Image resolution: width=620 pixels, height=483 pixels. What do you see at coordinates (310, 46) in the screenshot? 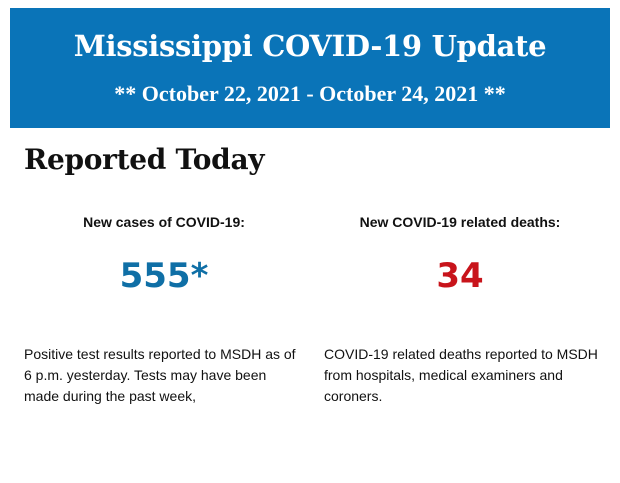
I see `banner-title: Mississippi COVID-19 Update` at bounding box center [310, 46].